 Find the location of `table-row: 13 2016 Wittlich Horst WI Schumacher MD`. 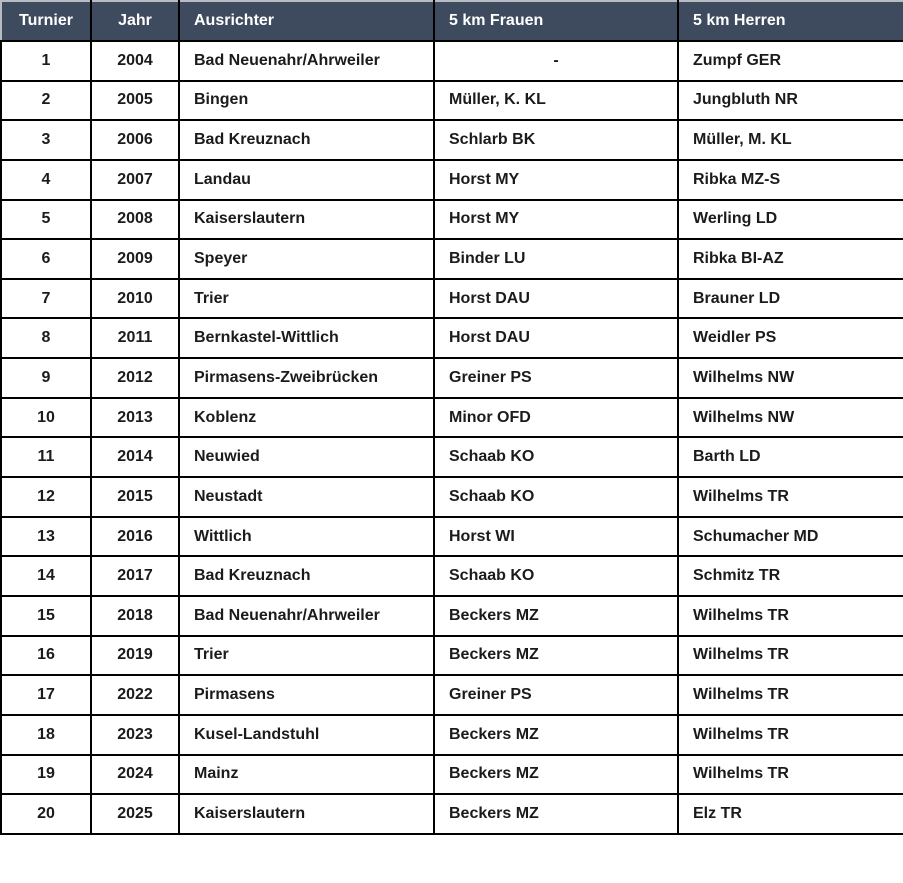

table-row: 13 2016 Wittlich Horst WI Schumacher MD is located at coordinates (451, 536).